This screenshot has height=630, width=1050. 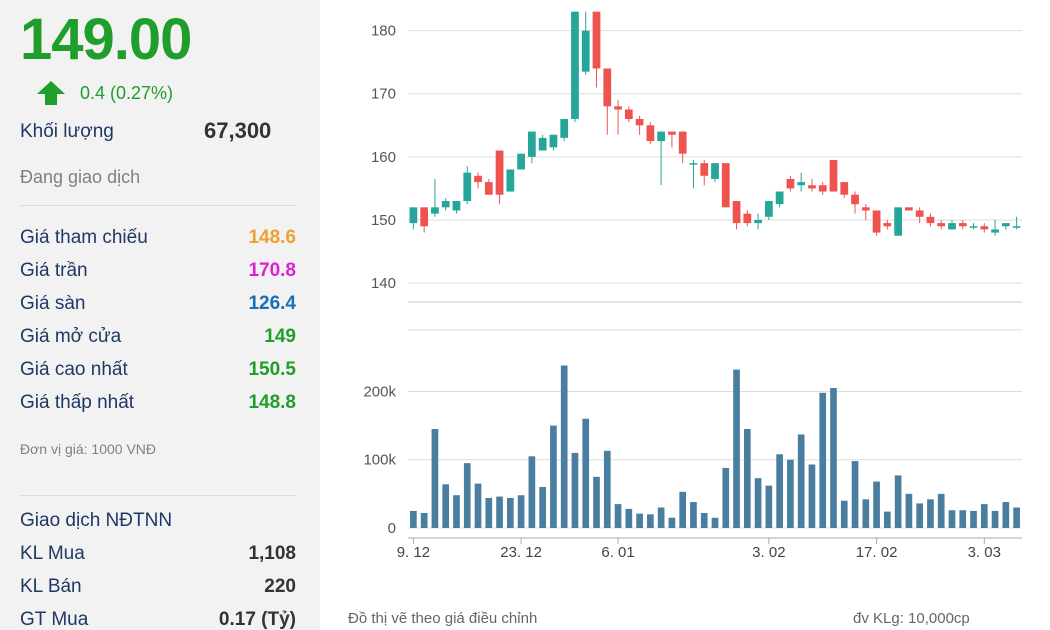 What do you see at coordinates (158, 588) in the screenshot?
I see `foreign-sell-volume: KL Bán 220` at bounding box center [158, 588].